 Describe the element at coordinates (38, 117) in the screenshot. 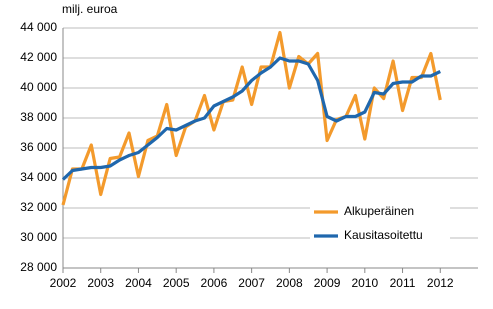

I see `y-tick-label: 38 000` at that location.